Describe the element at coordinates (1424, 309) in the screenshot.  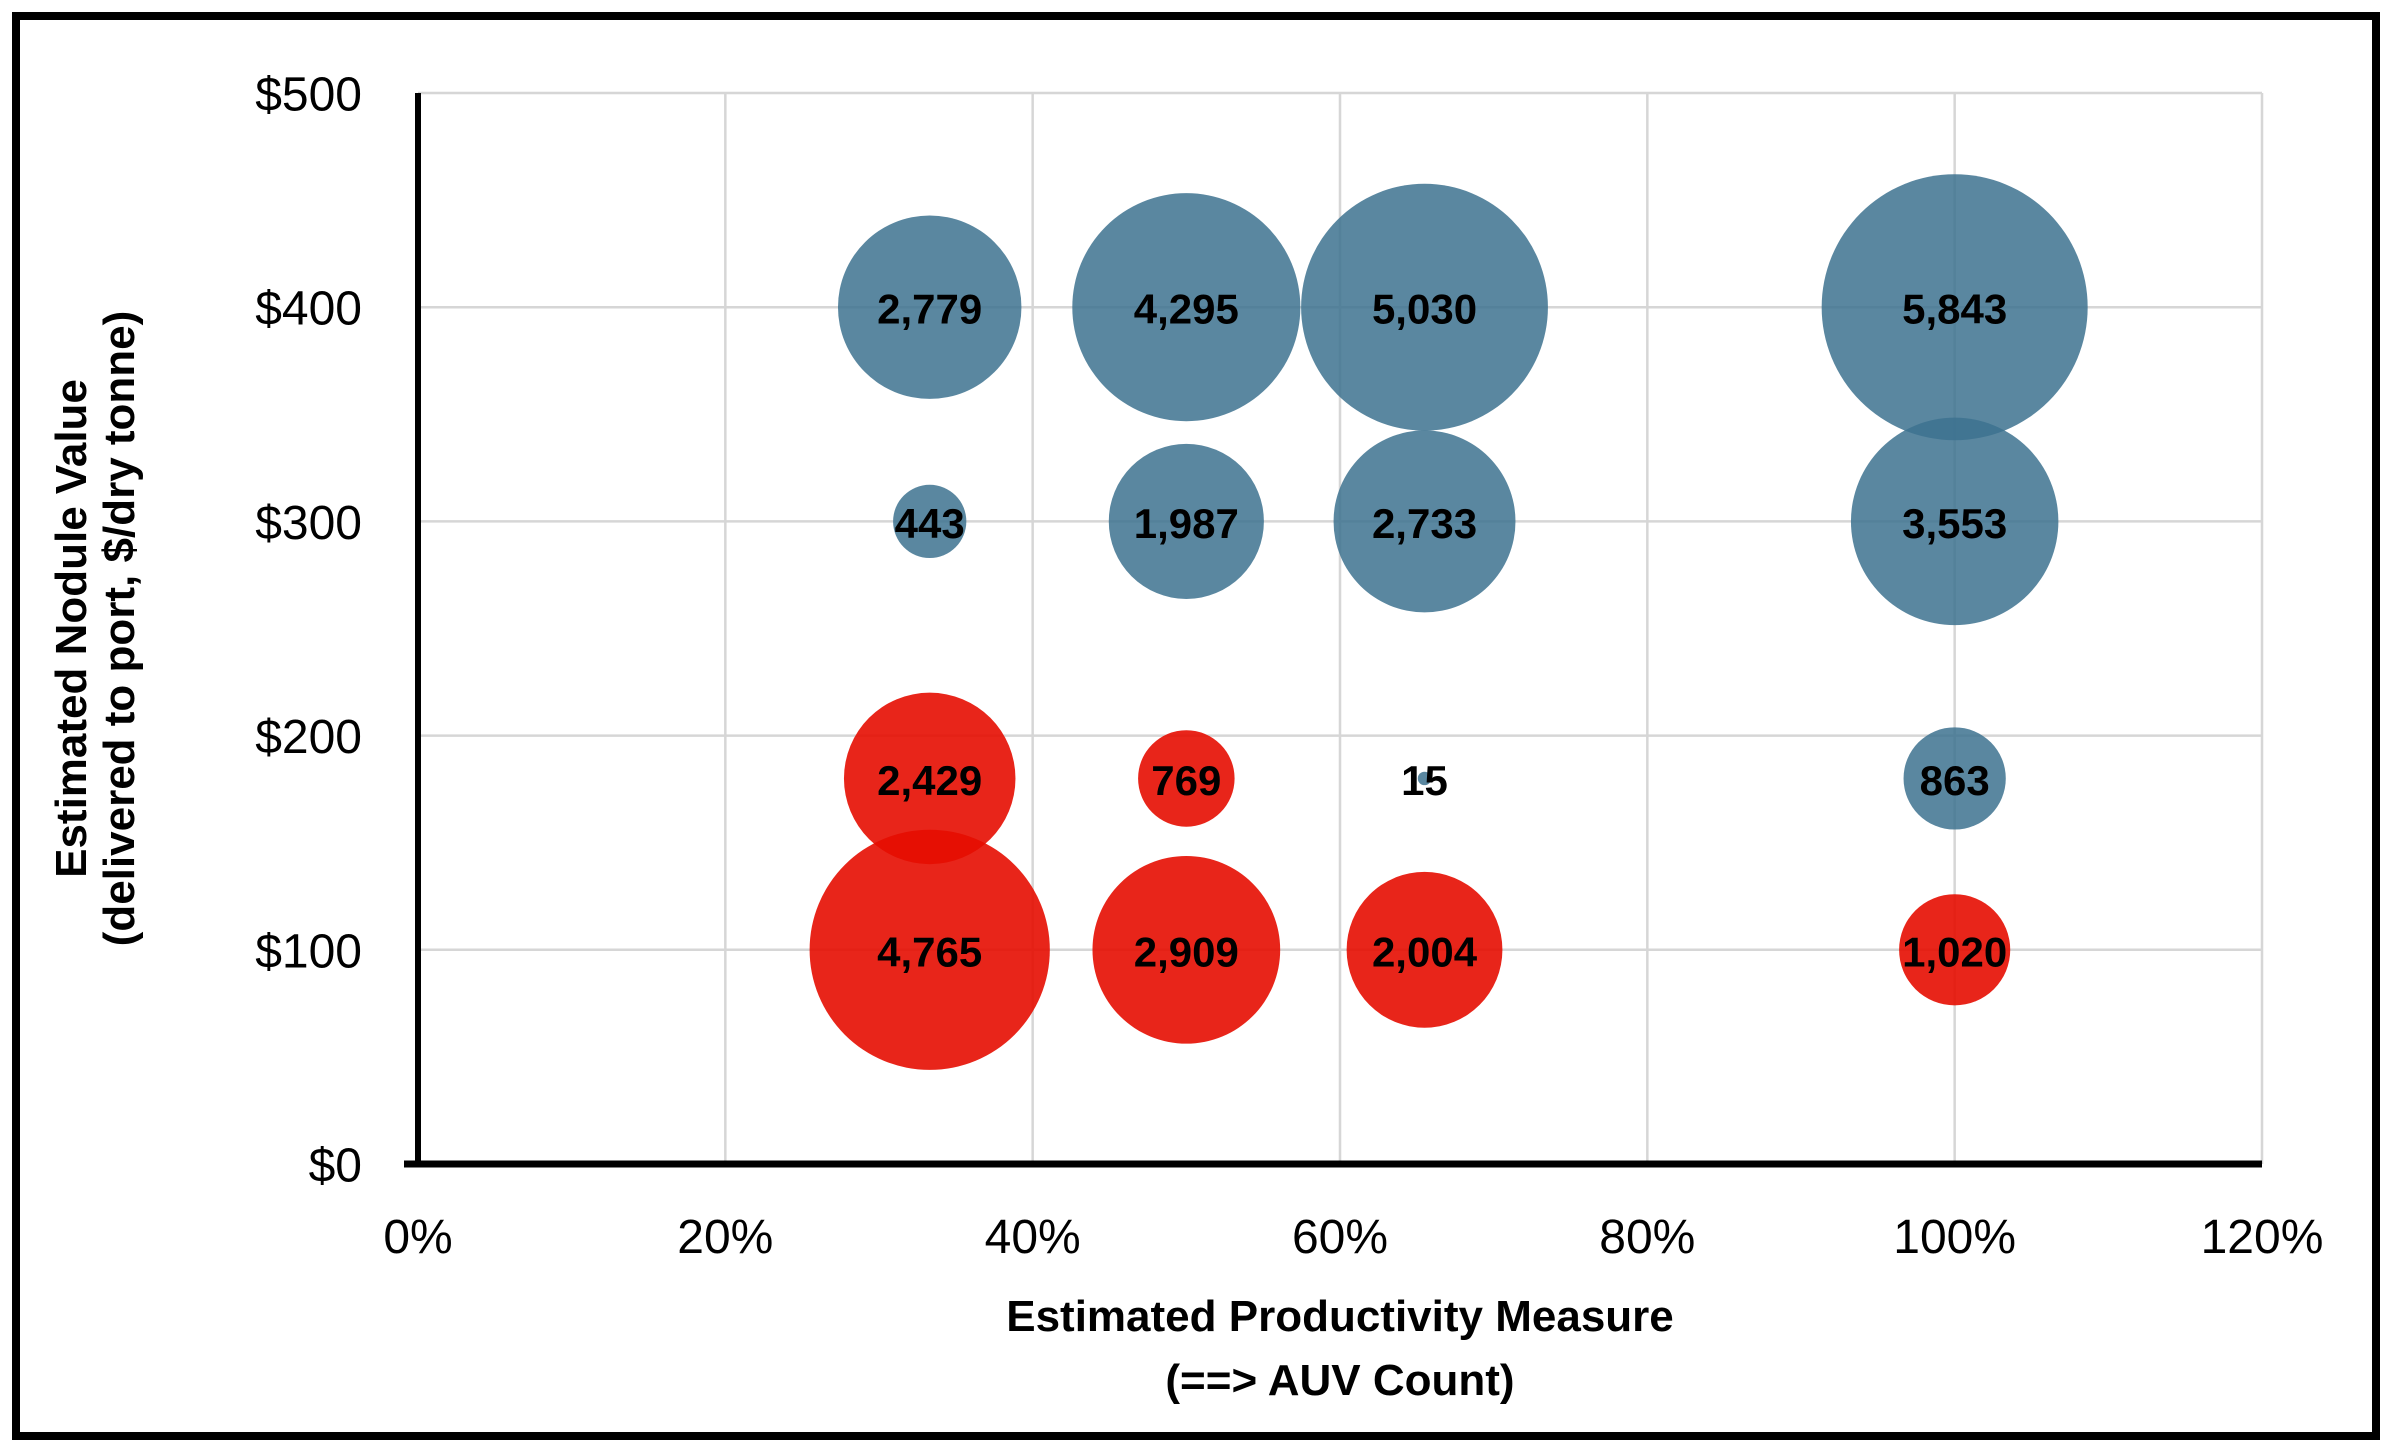
I see `bubble-data-label: 5,030` at that location.